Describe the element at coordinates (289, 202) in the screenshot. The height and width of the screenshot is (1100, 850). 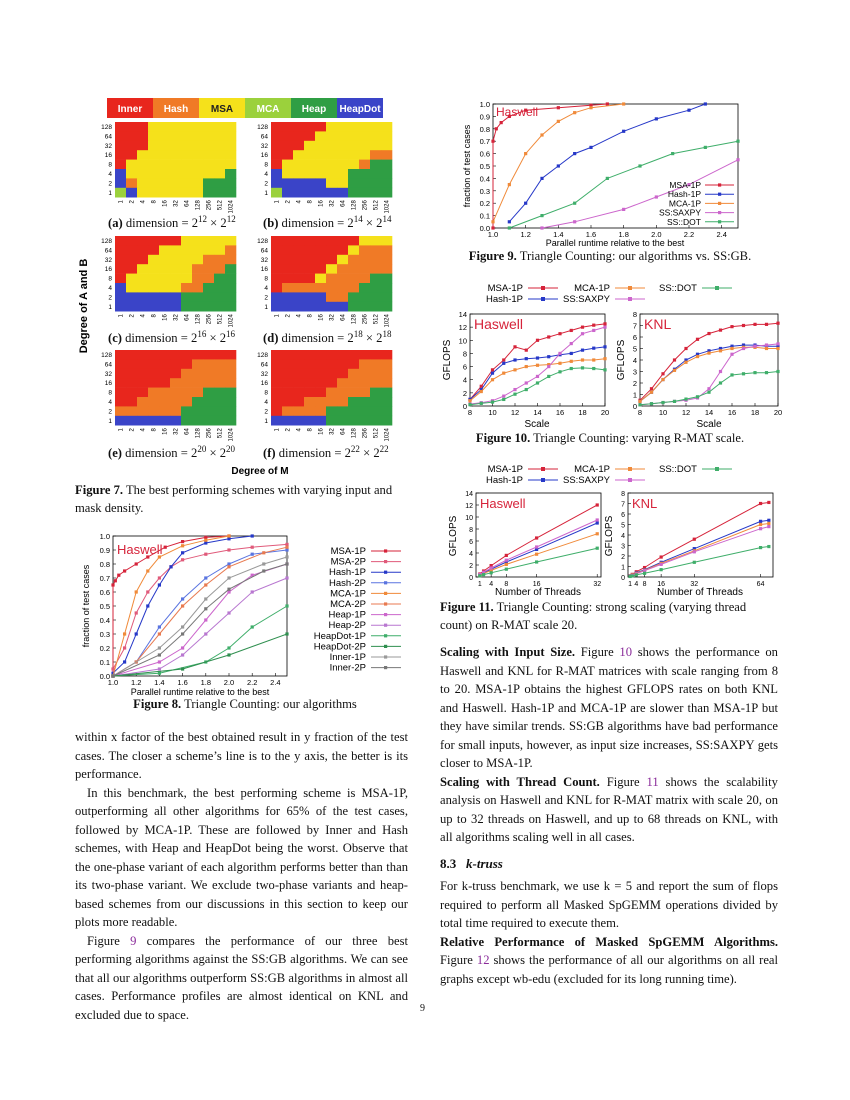
I see `x-tick-label: 2` at that location.